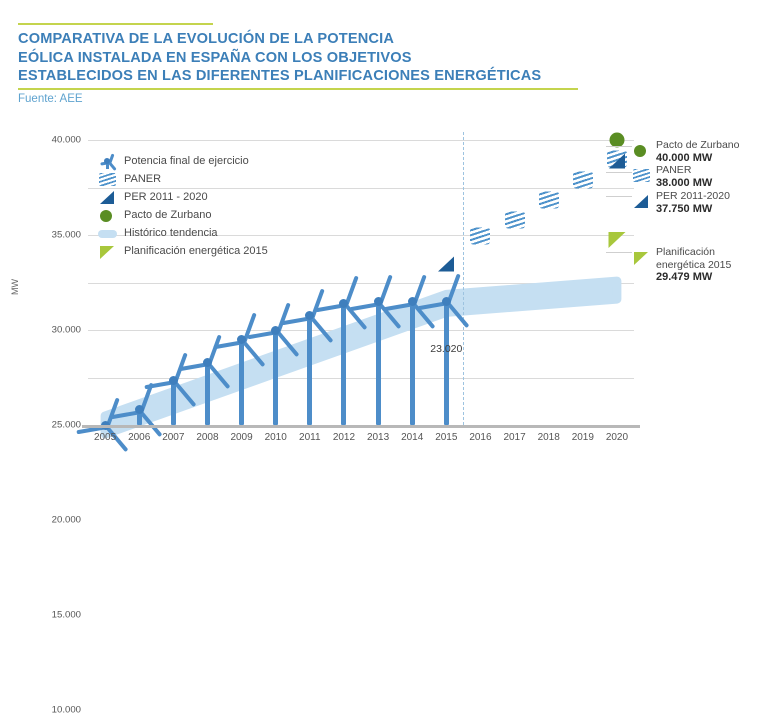 The image size is (768, 716). I want to click on y-axis-tick-label: 40.000, so click(66, 140).